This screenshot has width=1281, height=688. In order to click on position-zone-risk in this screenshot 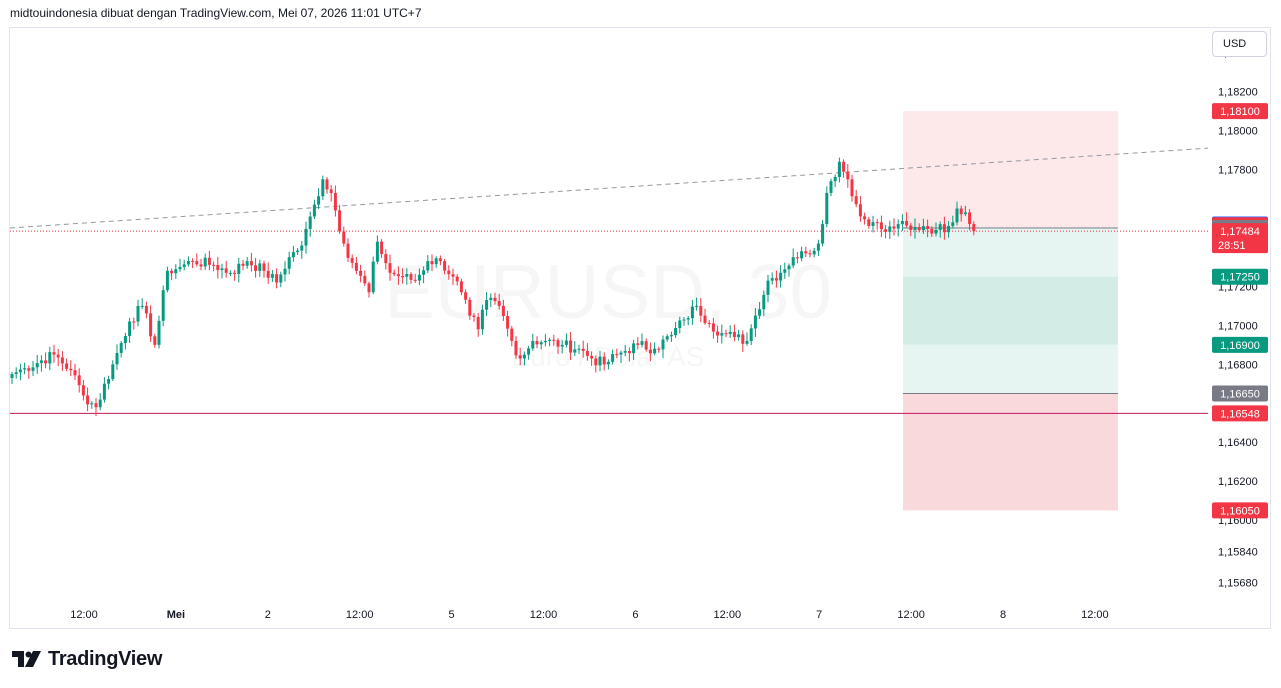, I will do `click(1010, 452)`.